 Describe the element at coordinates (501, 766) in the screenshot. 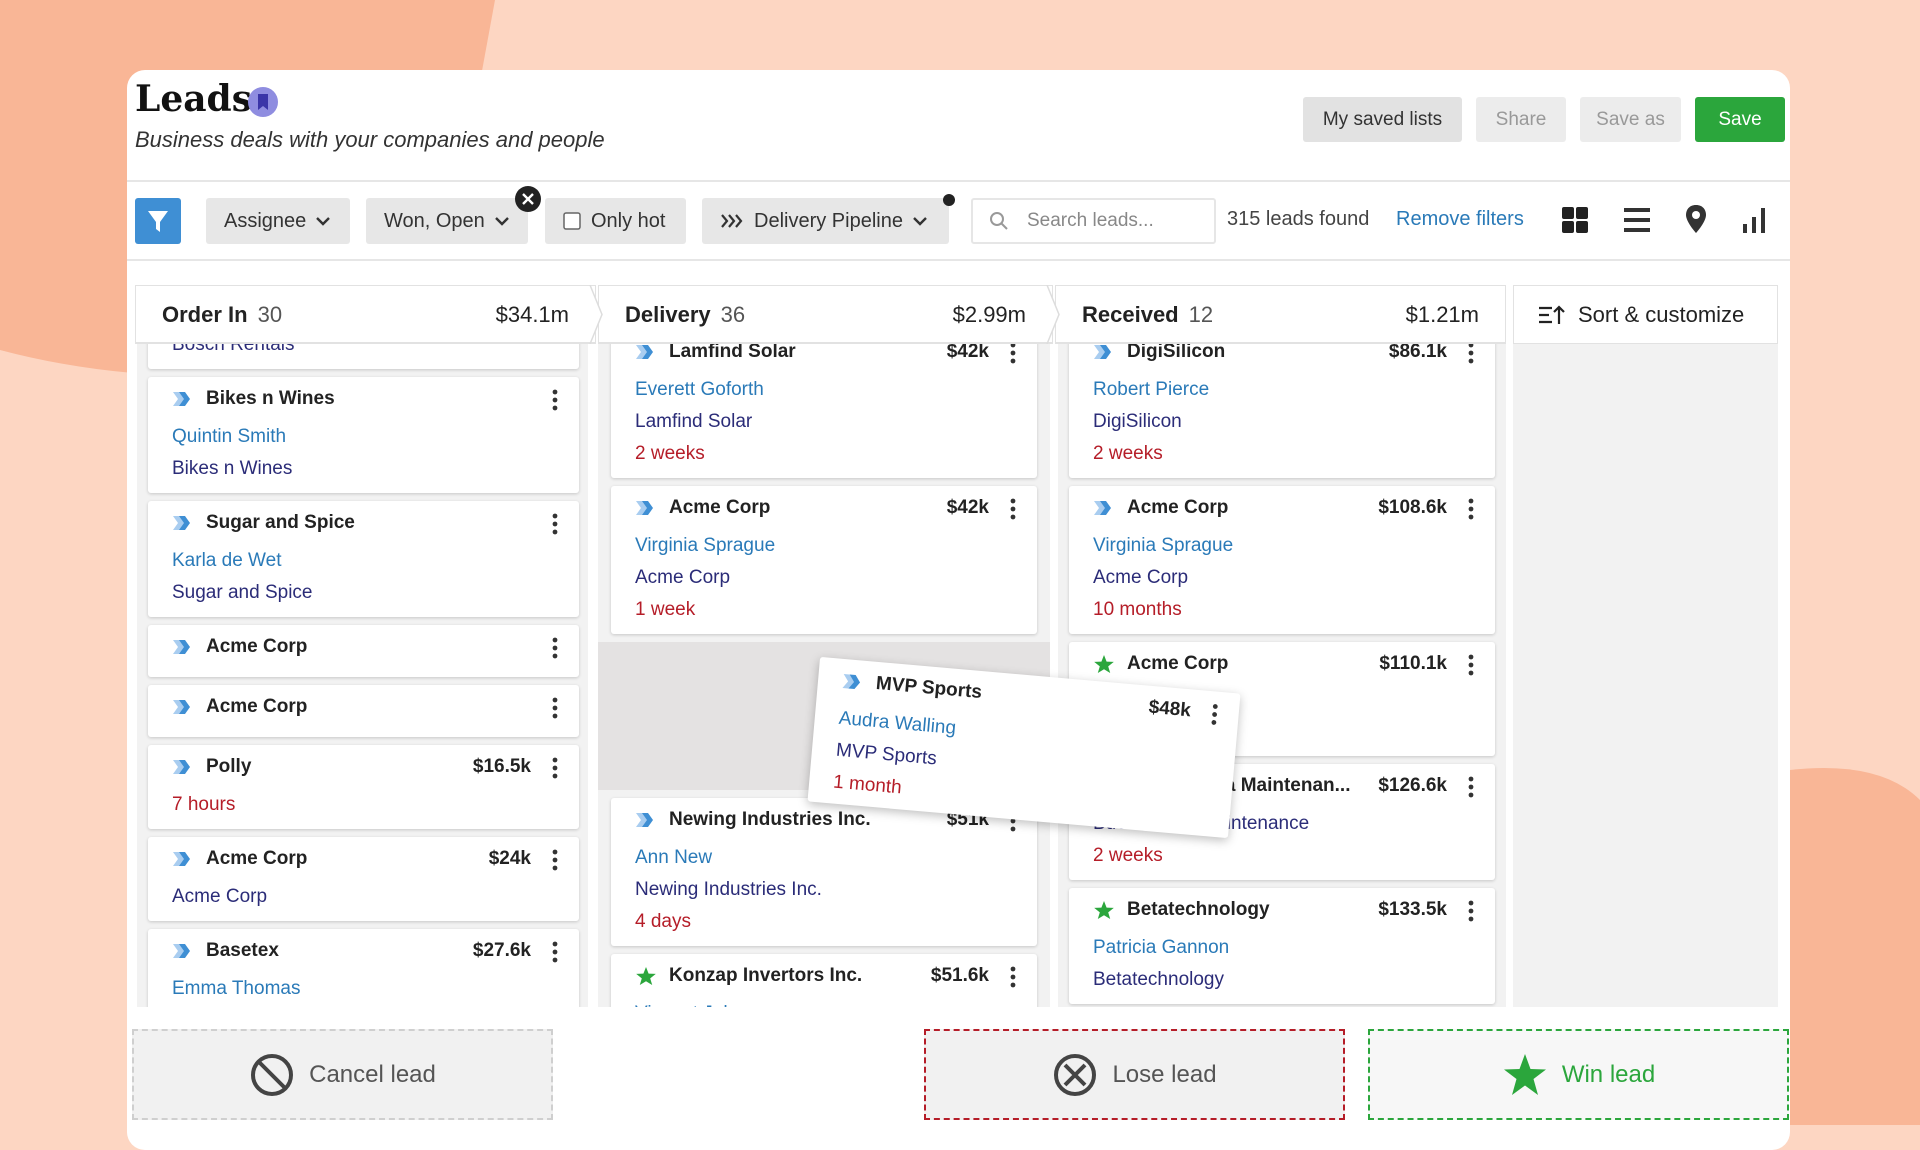

I see `card-value: $16.5k` at that location.